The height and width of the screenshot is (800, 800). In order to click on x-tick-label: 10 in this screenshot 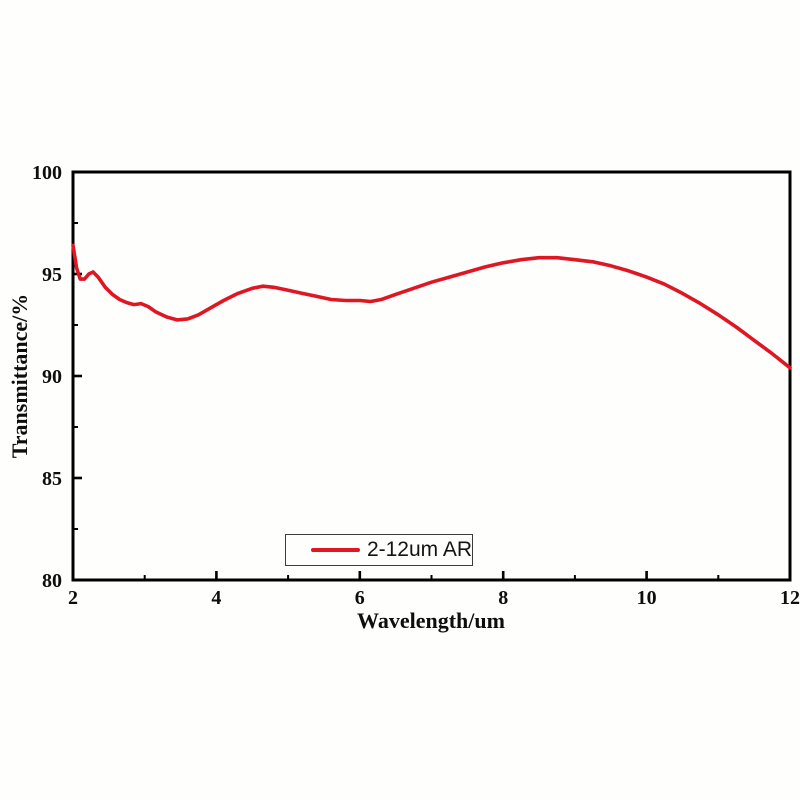, I will do `click(647, 598)`.